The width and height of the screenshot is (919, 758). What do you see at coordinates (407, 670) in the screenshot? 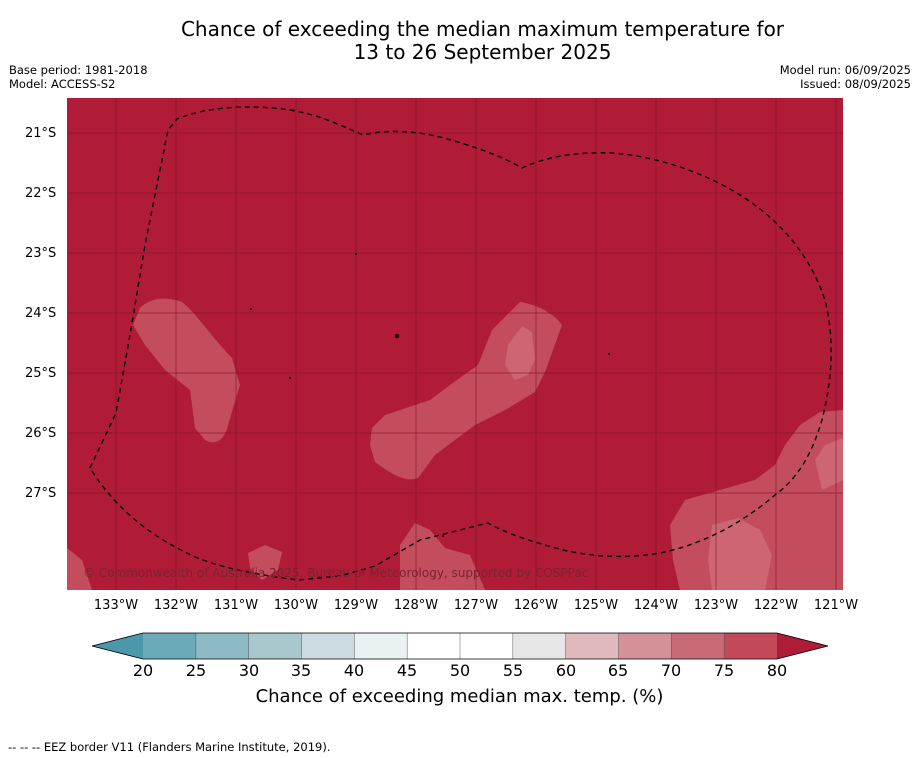
I see `colorbar-tick: 45` at bounding box center [407, 670].